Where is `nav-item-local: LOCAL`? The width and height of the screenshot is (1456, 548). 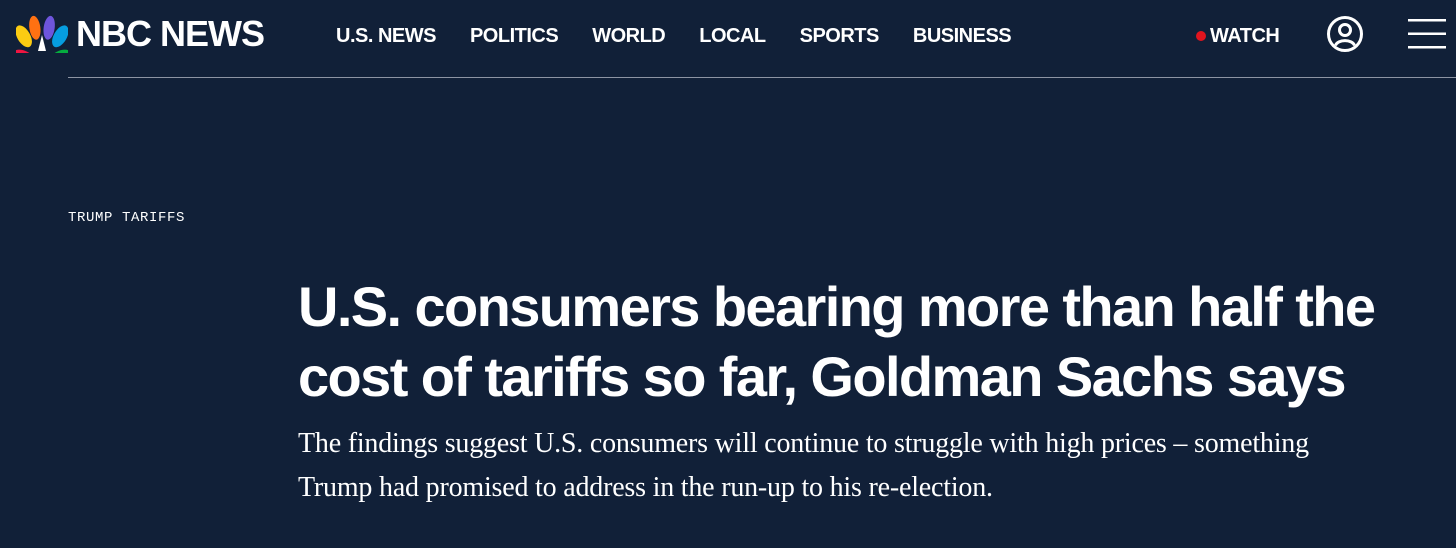
nav-item-local: LOCAL is located at coordinates (732, 36).